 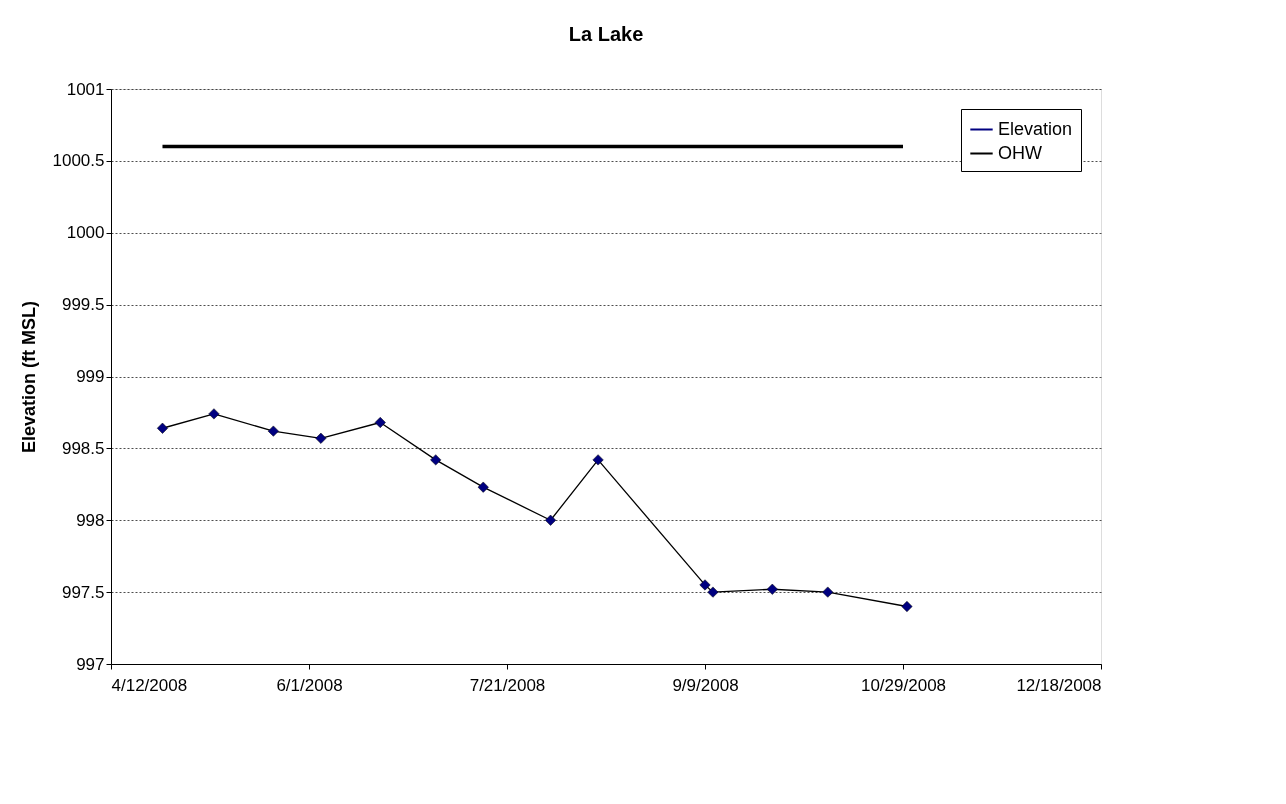 What do you see at coordinates (606, 34) in the screenshot?
I see `chart-title: La Lake` at bounding box center [606, 34].